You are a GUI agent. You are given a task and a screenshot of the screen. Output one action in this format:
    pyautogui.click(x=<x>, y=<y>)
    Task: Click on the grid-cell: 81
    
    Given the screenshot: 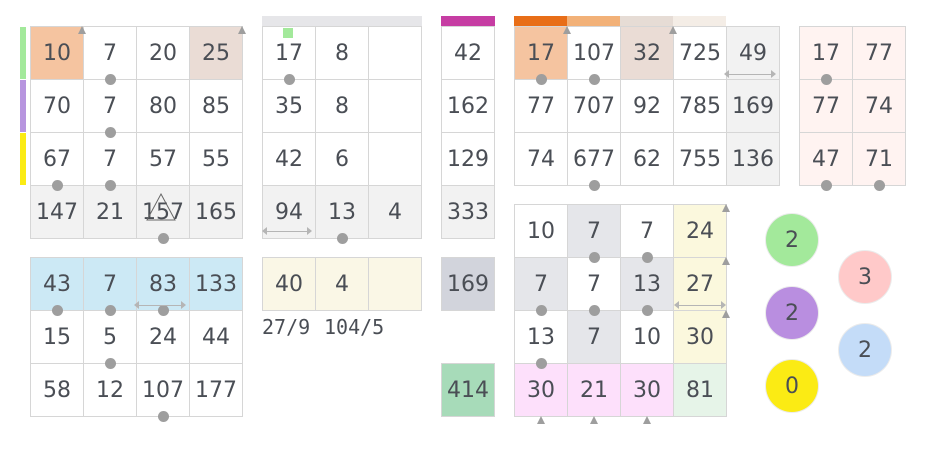 What is the action you would take?
    pyautogui.click(x=700, y=390)
    